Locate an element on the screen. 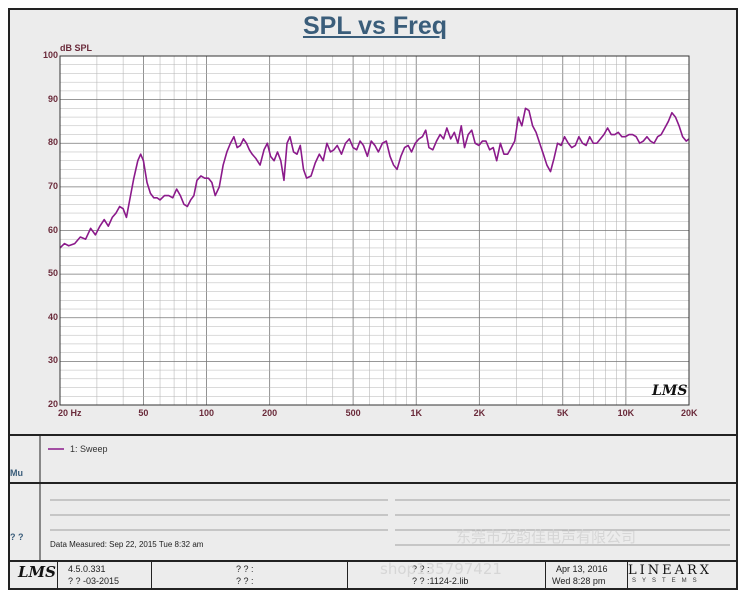 This screenshot has width=750, height=600. legend-label: 1: Sweep is located at coordinates (89, 449).